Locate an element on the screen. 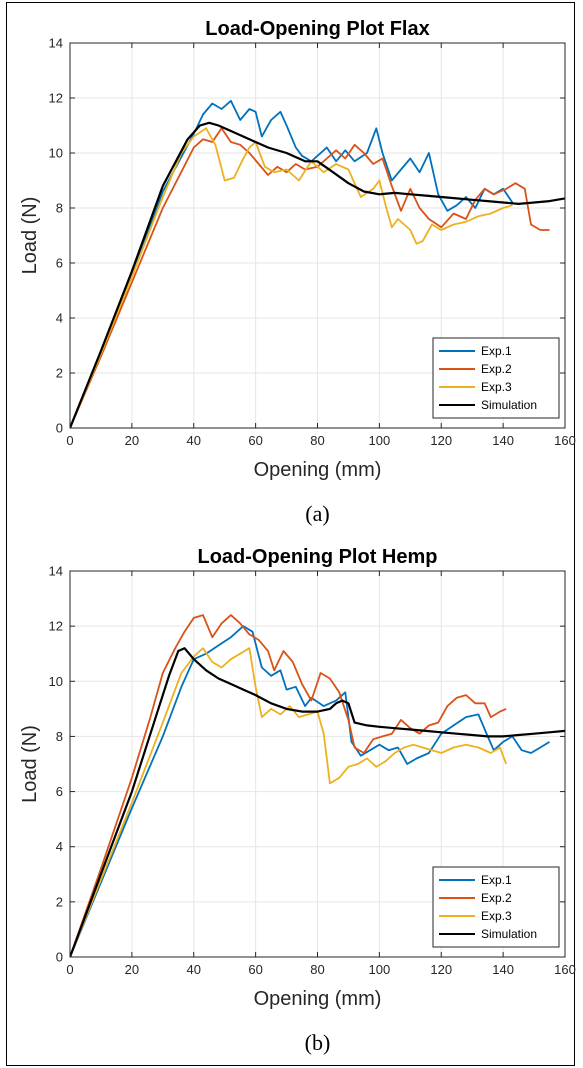 This screenshot has width=583, height=1068. chart-title: Load-Opening Plot Hemp is located at coordinates (318, 557).